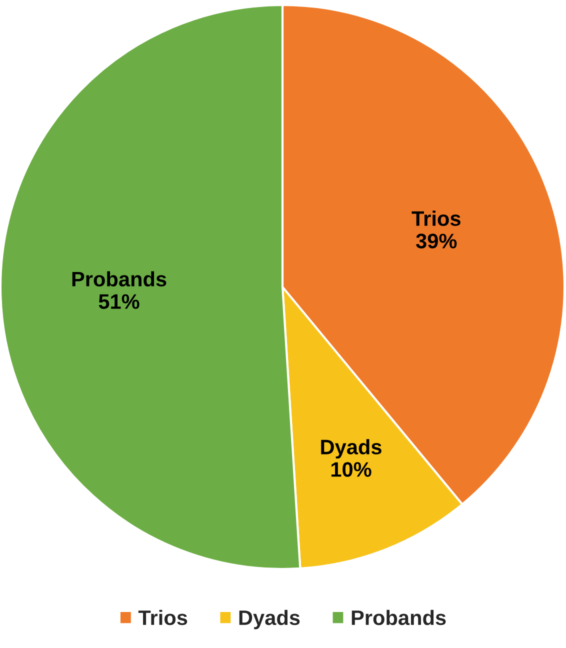 The width and height of the screenshot is (566, 648). I want to click on legend-label: Probands, so click(399, 618).